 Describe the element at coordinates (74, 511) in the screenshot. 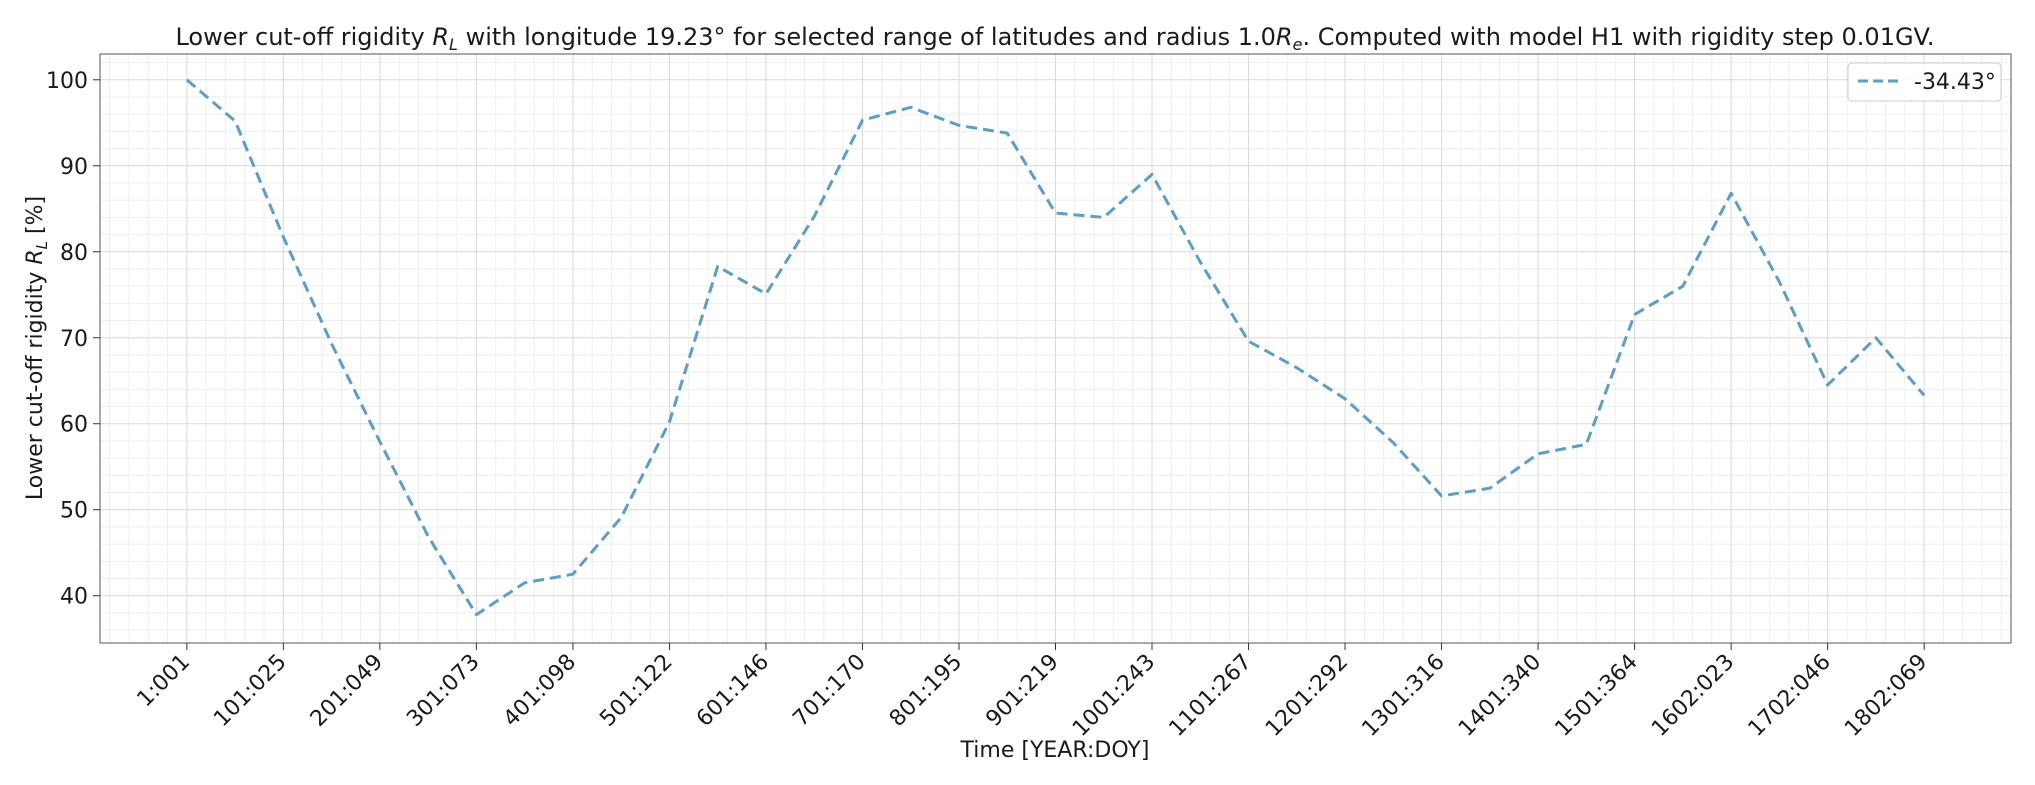

I see `y-tick-label: 50` at that location.